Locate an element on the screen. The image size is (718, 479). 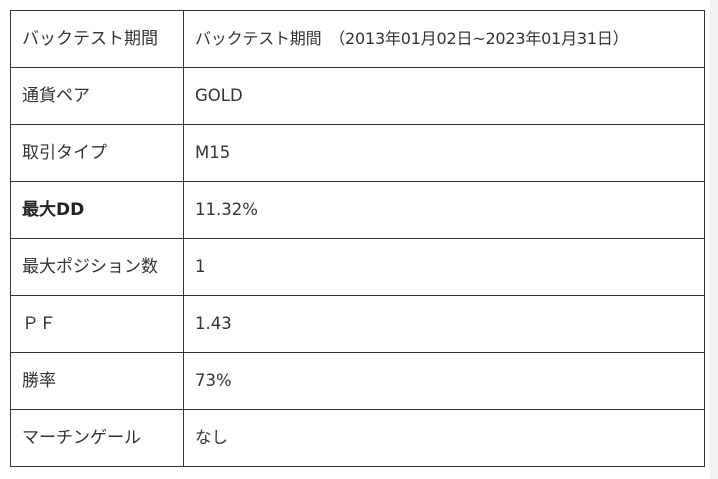
table-row-max-positions: 最大ポジション数 1 is located at coordinates (357, 267).